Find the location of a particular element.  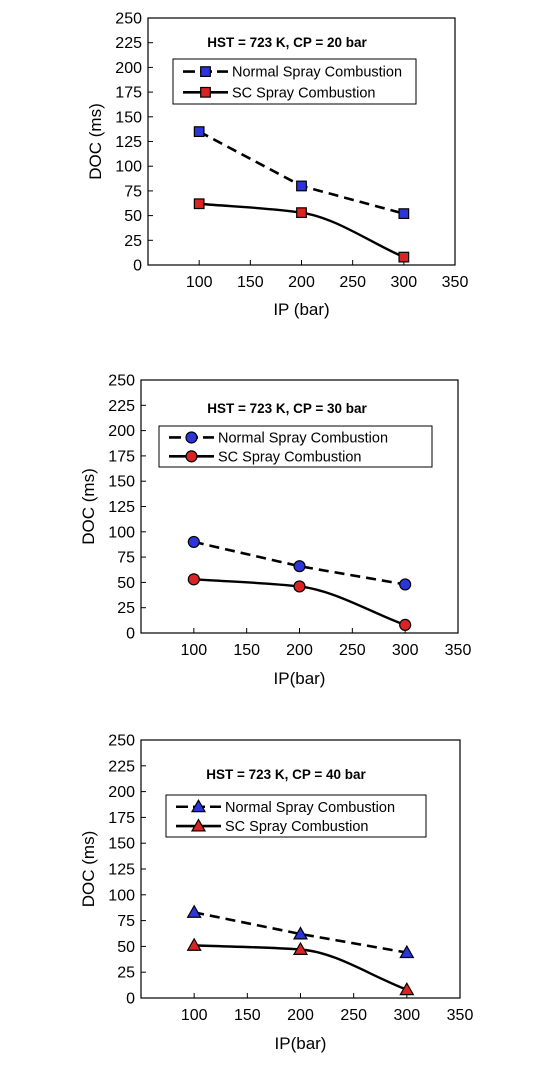

chart-title: HST = 723 K, CP = 20 bar is located at coordinates (287, 42).